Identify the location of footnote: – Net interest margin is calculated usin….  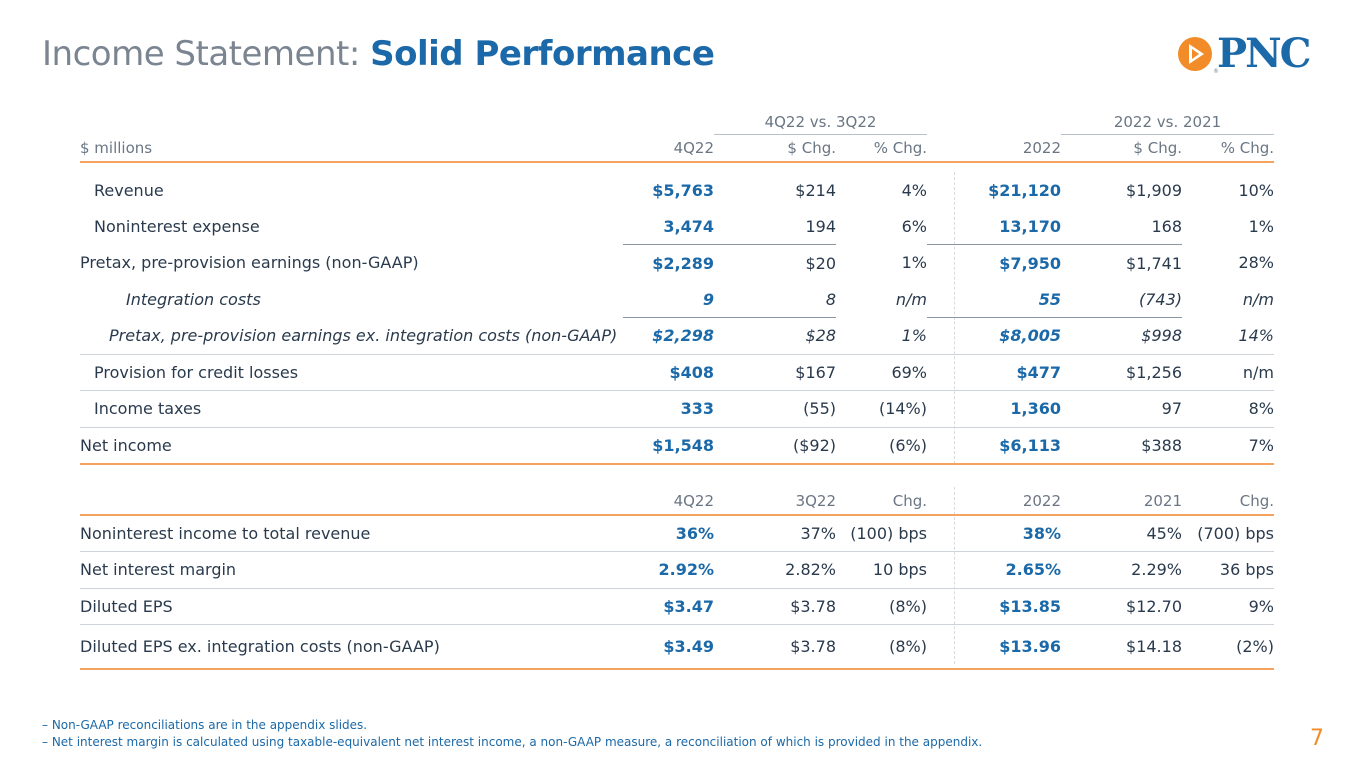
(512, 742).